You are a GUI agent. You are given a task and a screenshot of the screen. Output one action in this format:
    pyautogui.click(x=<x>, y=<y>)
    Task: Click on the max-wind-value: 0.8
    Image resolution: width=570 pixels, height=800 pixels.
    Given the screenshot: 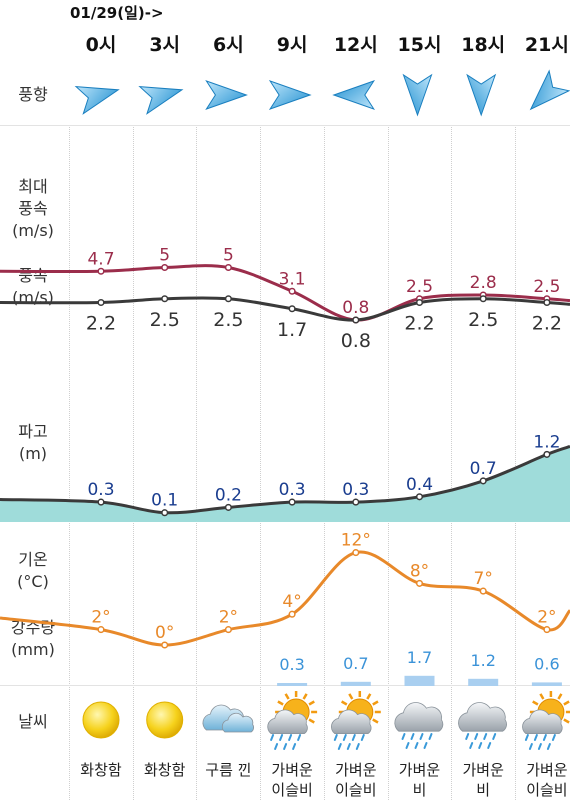 What is the action you would take?
    pyautogui.click(x=355, y=308)
    